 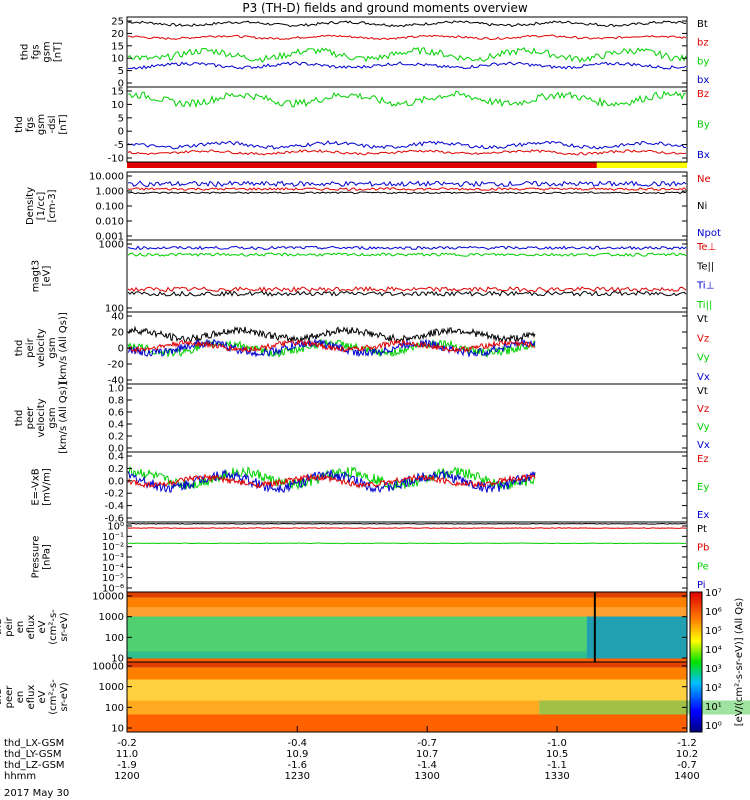 I want to click on y-label-line: -dsl, so click(x=52, y=125).